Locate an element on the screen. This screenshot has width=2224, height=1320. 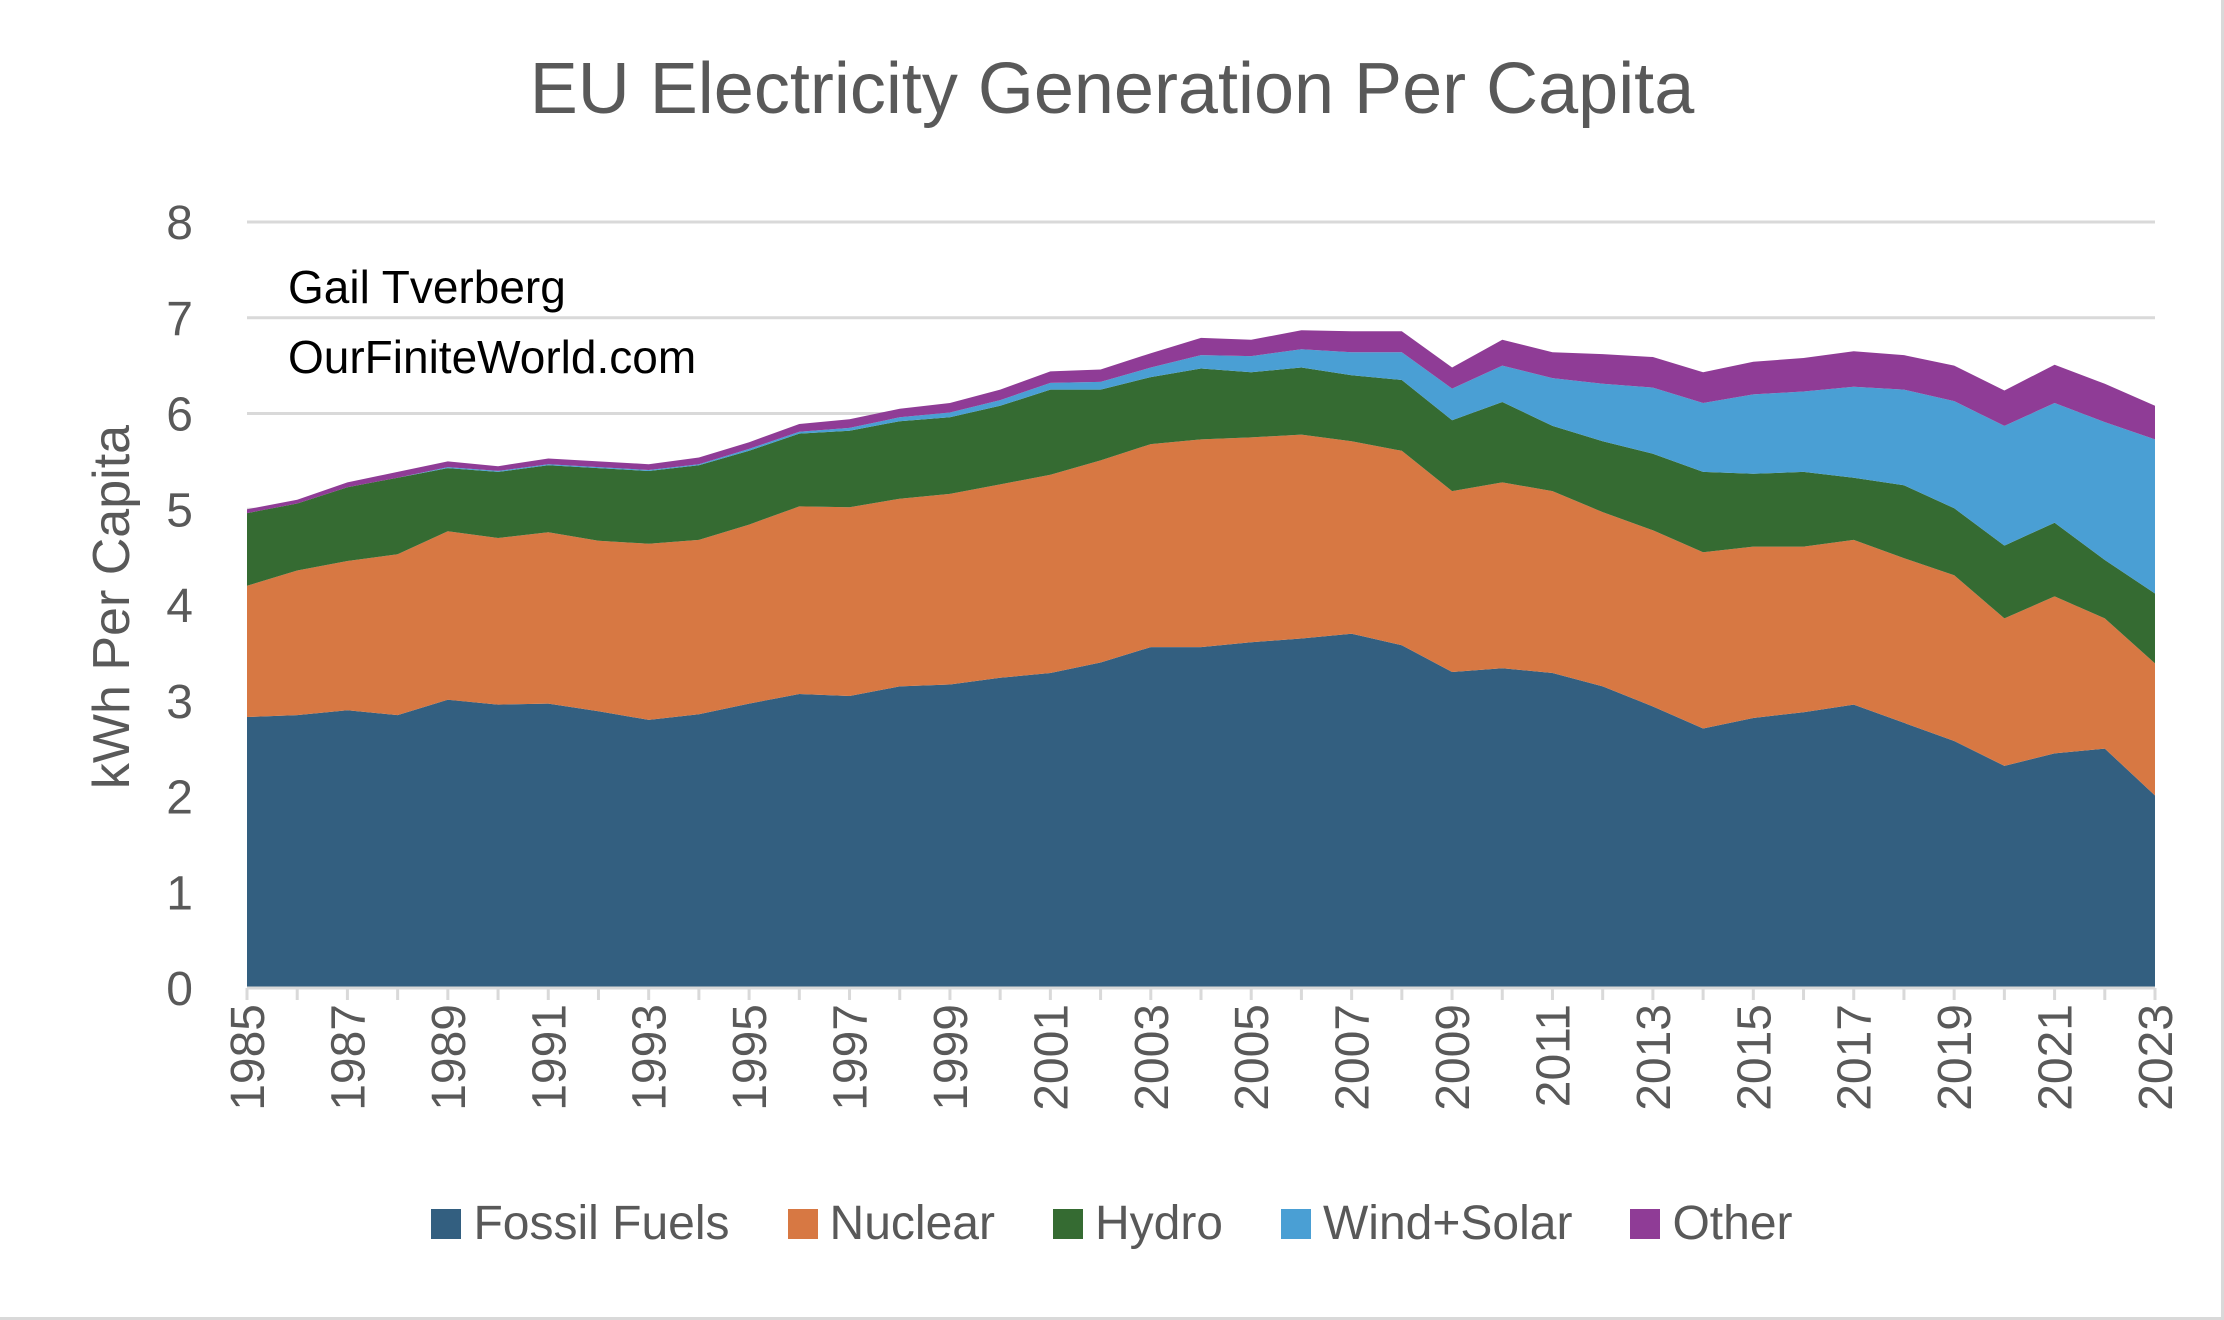
x-tick-label: 2019 is located at coordinates (1955, 1057).